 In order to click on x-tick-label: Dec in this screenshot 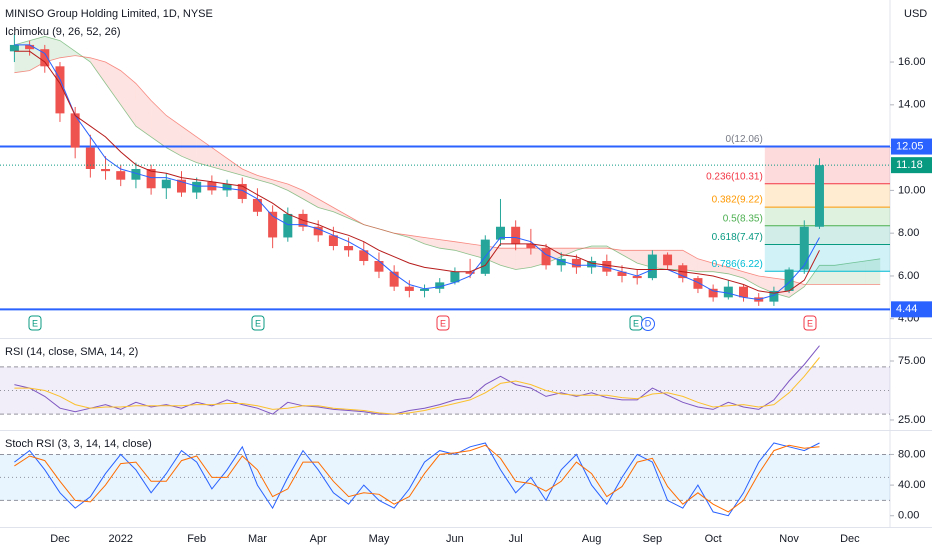, I will do `click(850, 539)`.